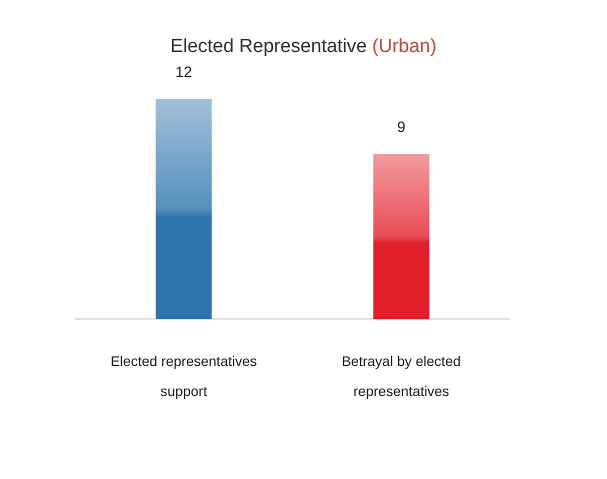 Image resolution: width=607 pixels, height=479 pixels. What do you see at coordinates (303, 46) in the screenshot?
I see `chart-title: Elected Representative (Urban)` at bounding box center [303, 46].